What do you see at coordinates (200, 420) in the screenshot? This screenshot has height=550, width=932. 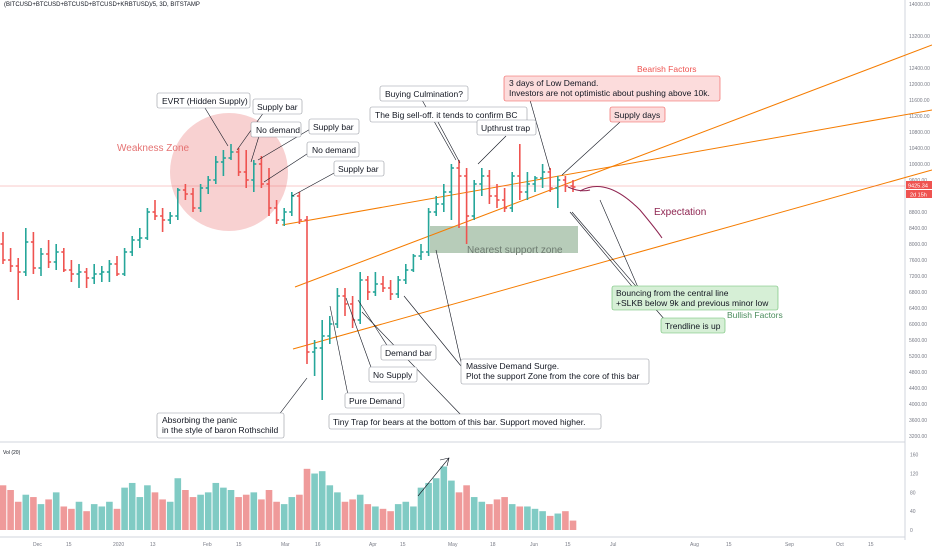 I see `callout-absorbing-1: Absorbing the panic` at bounding box center [200, 420].